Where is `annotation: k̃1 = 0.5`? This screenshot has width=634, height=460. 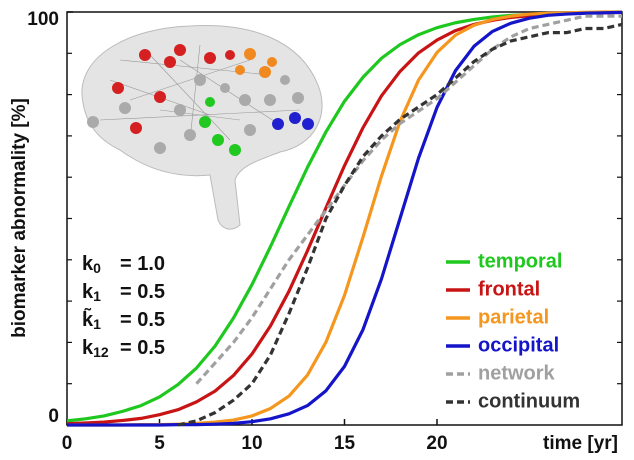 annotation: k̃1 = 0.5 is located at coordinates (123, 319).